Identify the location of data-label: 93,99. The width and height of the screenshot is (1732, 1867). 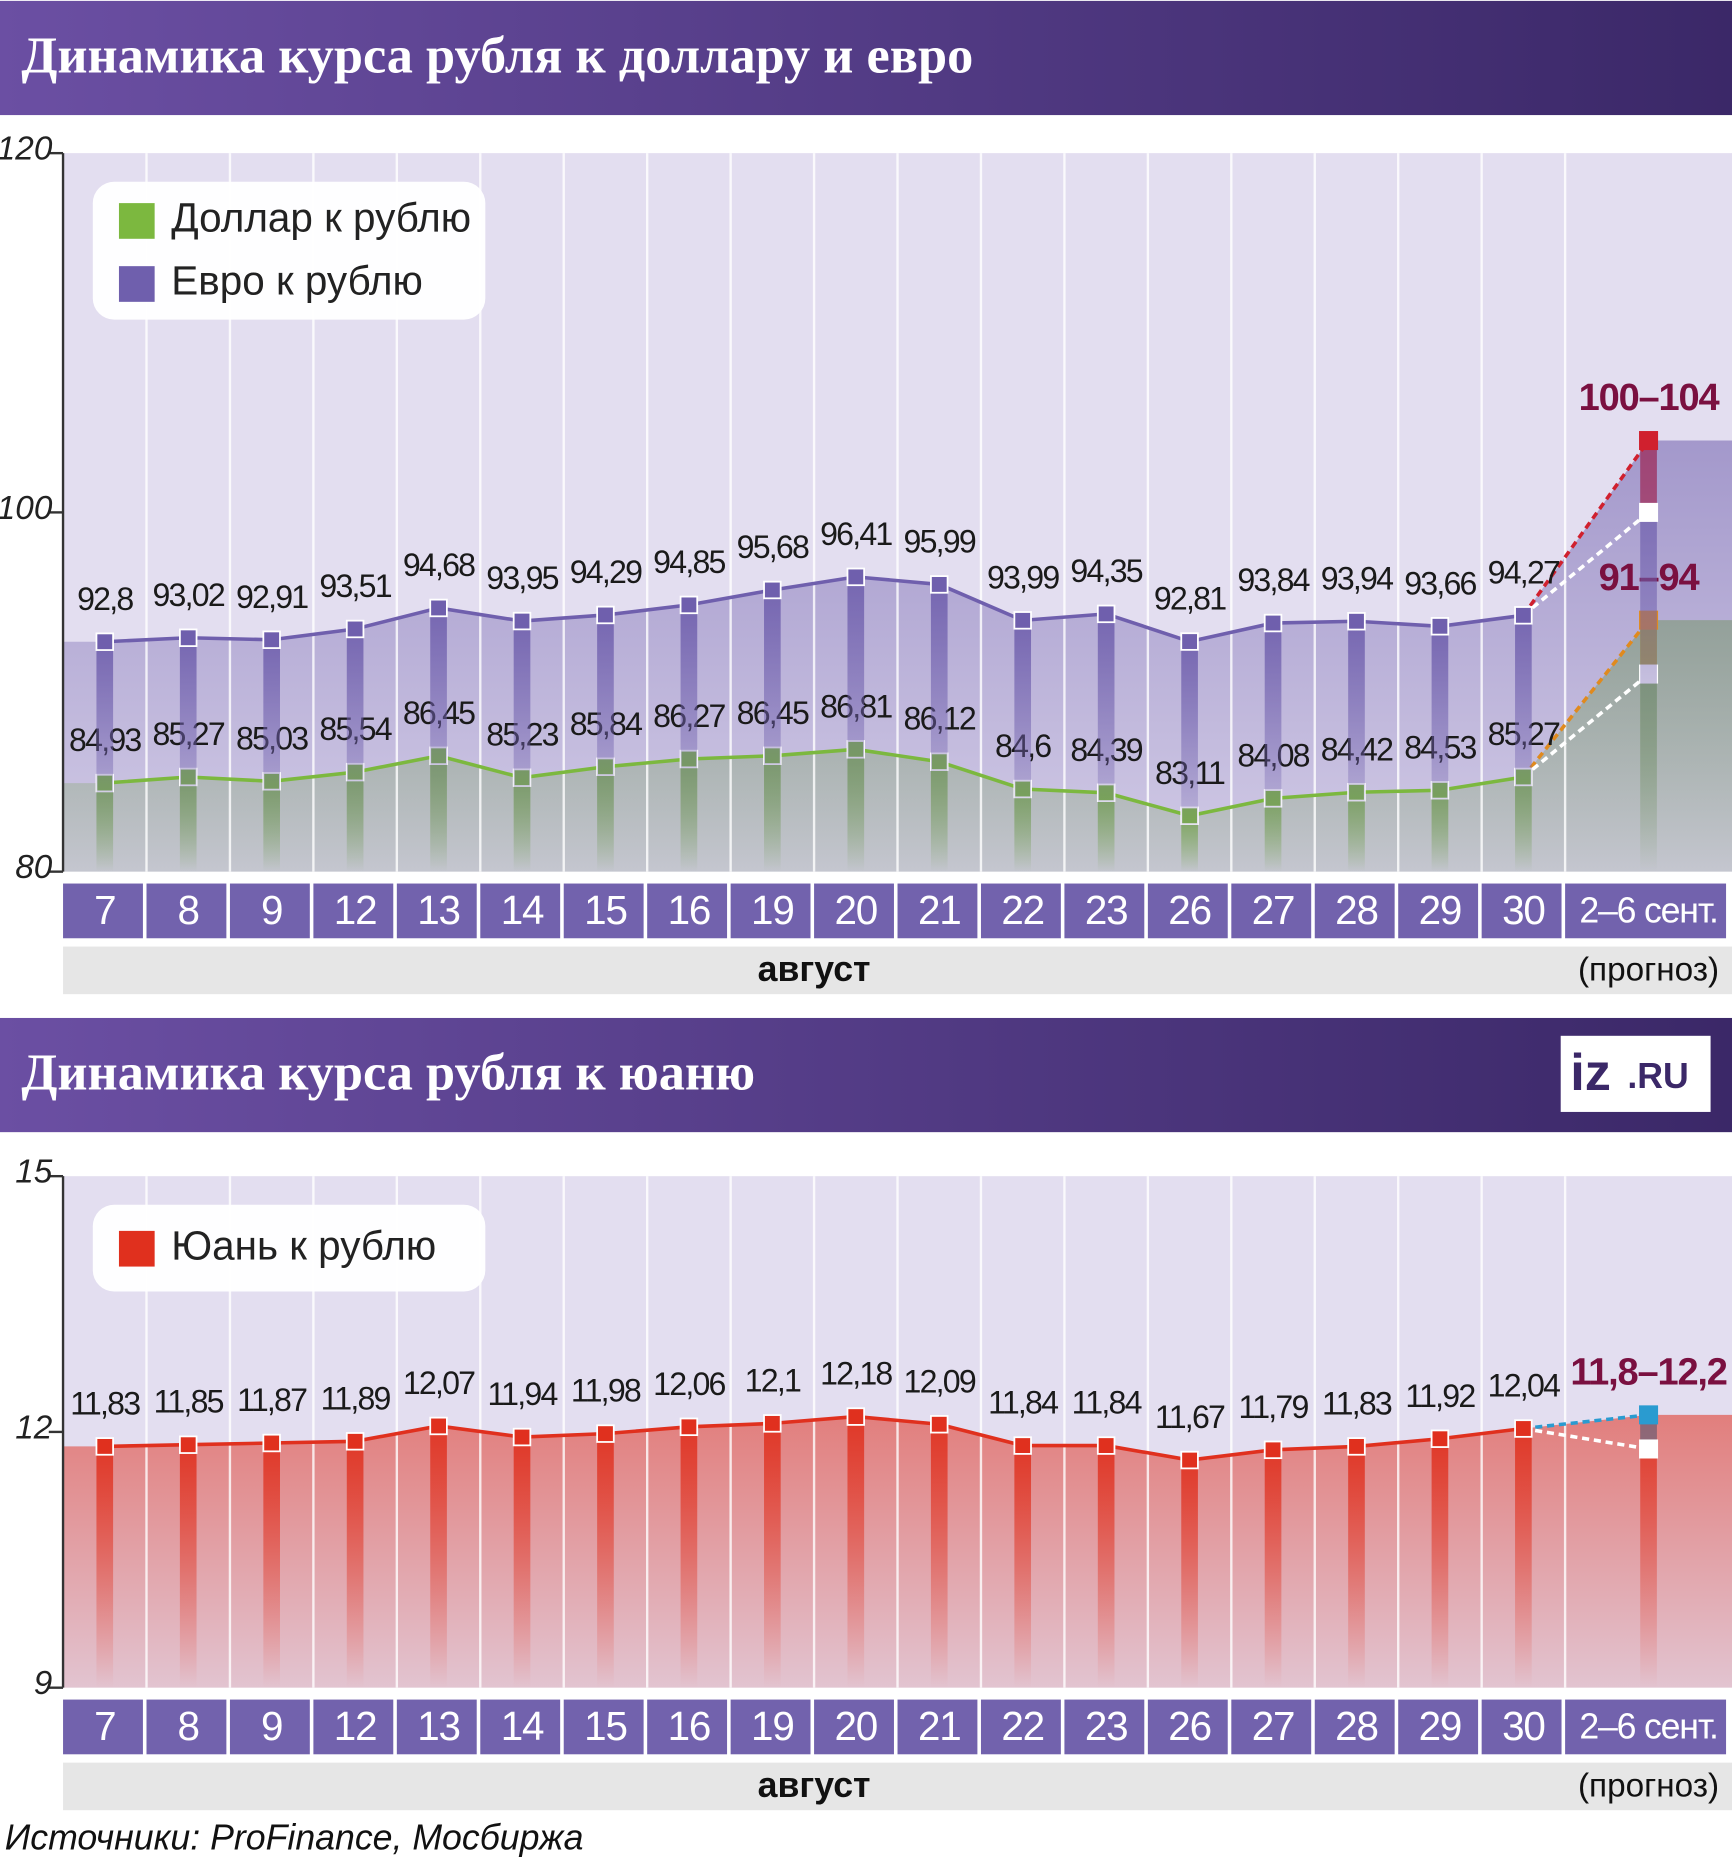
(1023, 577).